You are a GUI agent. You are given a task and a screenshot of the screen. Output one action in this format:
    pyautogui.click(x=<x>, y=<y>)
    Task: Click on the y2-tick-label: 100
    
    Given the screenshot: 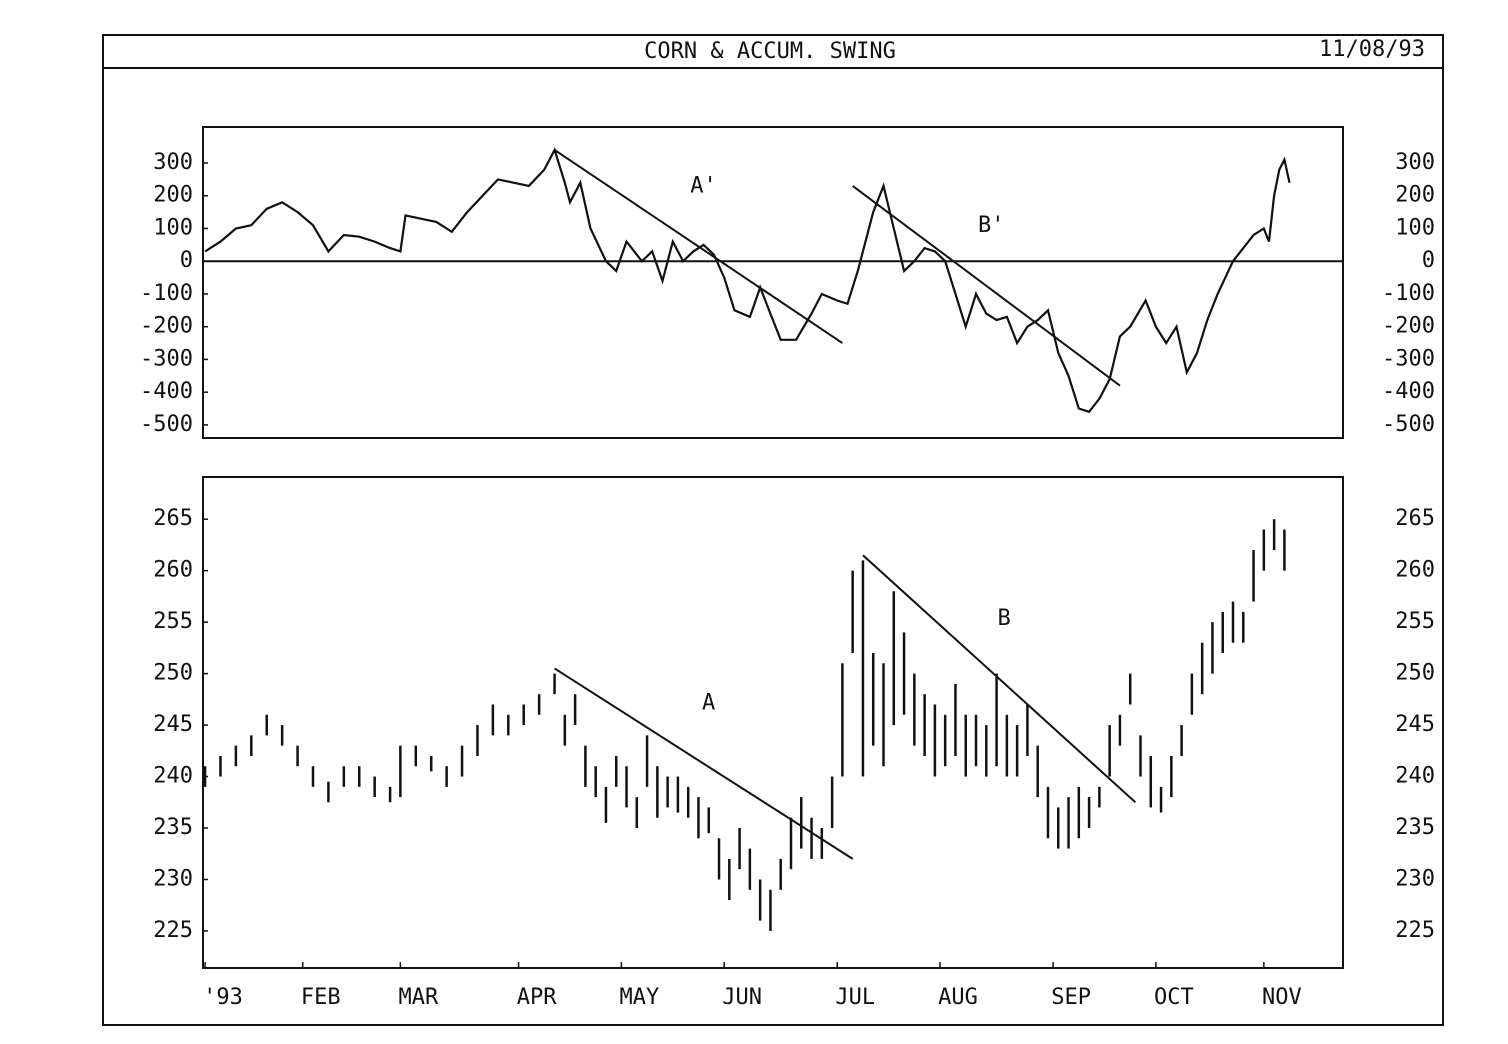 What is the action you would take?
    pyautogui.click(x=1415, y=227)
    